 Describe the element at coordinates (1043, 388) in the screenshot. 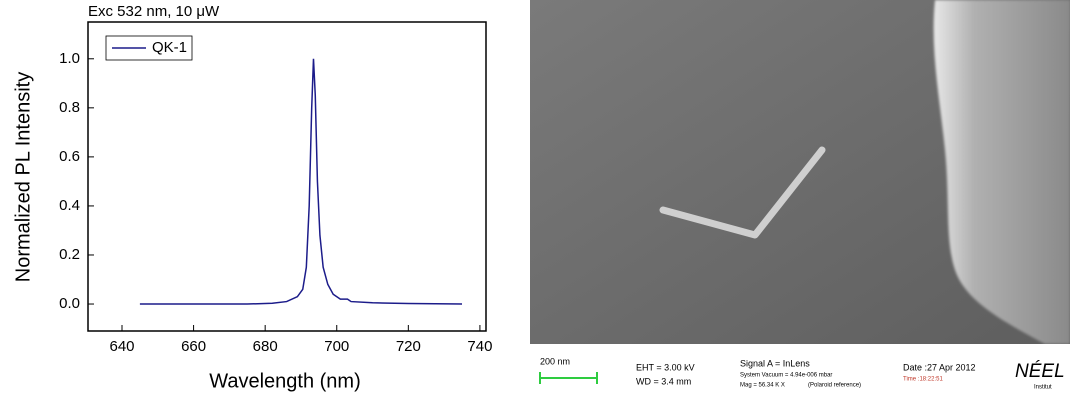

I see `logo-sub: Institut` at that location.